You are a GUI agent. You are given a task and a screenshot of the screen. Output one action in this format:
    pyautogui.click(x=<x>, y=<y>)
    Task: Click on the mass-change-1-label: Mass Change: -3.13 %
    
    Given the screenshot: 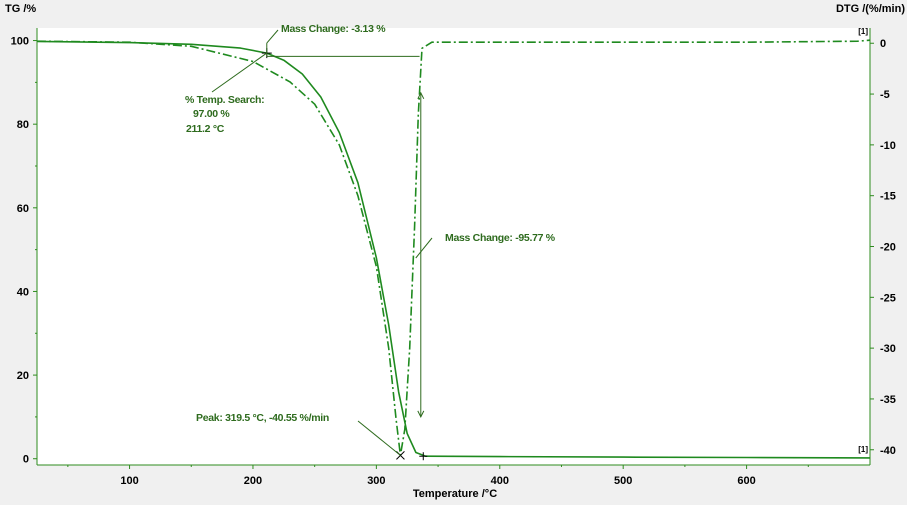 What is the action you would take?
    pyautogui.click(x=333, y=29)
    